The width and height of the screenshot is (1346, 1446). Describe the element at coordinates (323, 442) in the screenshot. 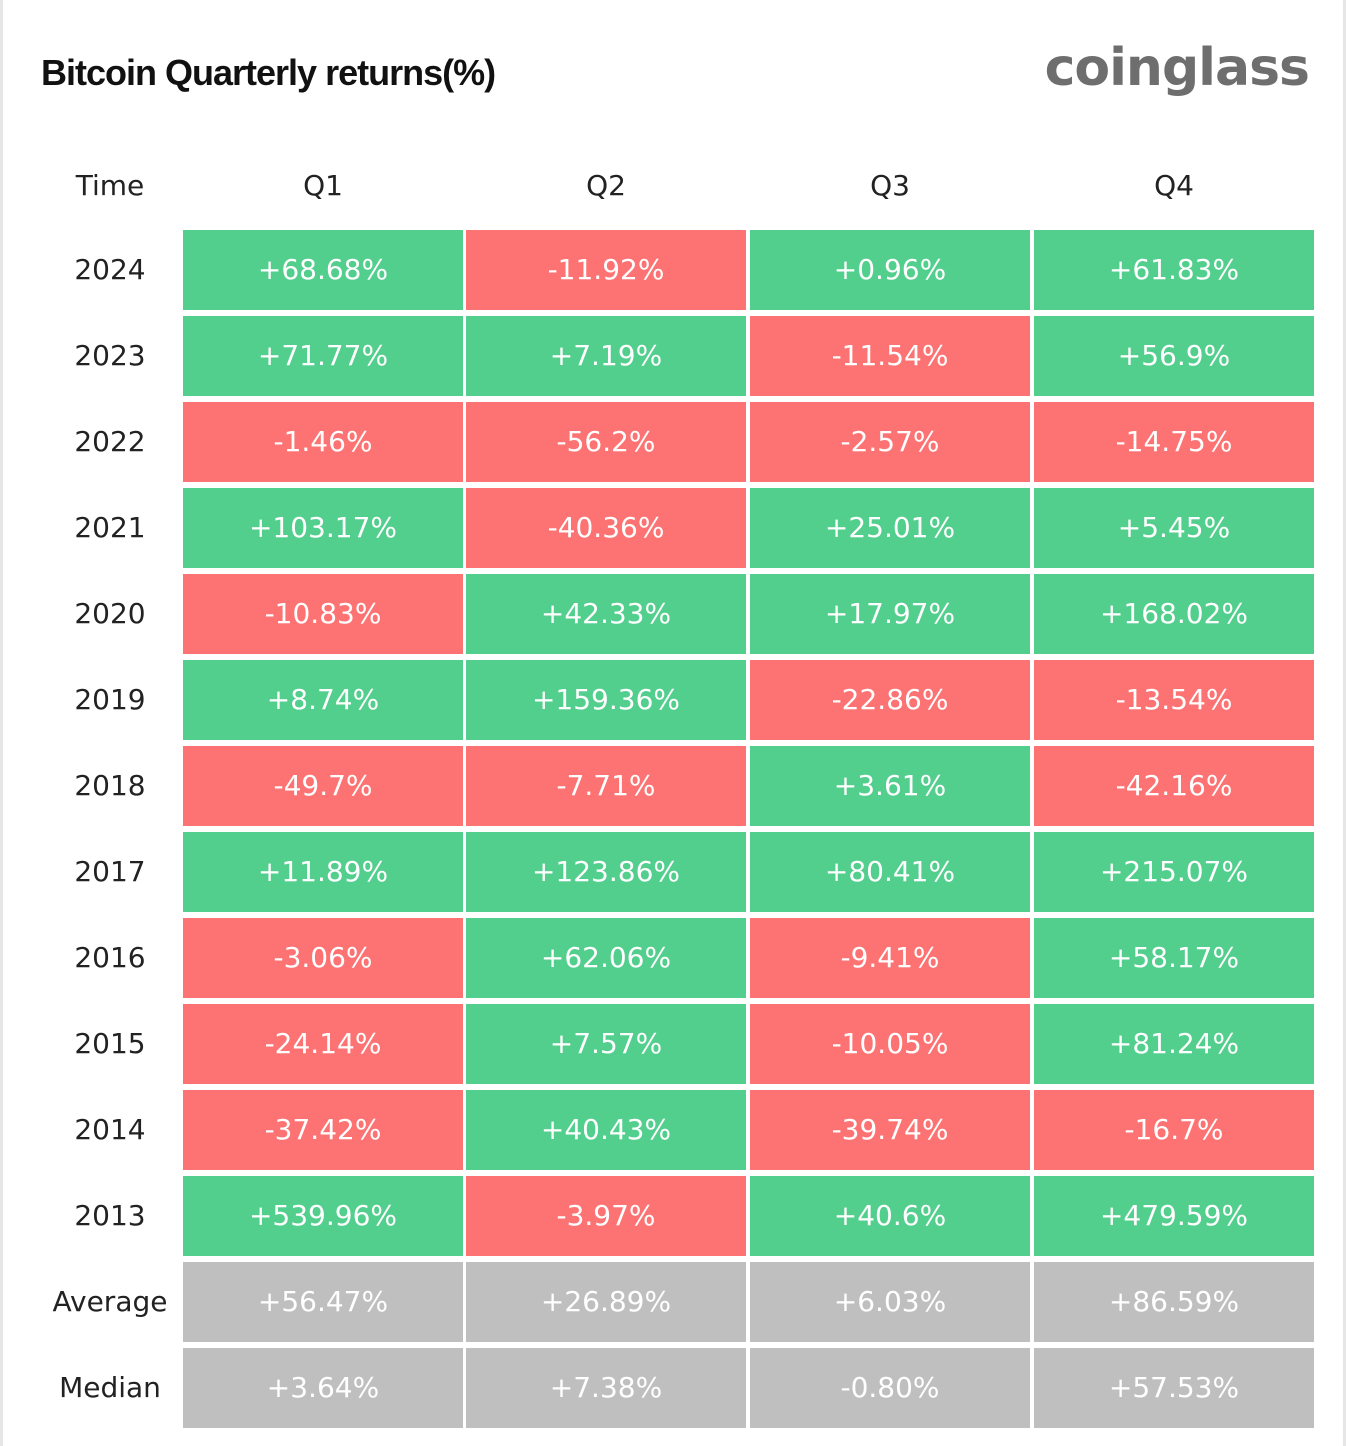

I see `cell-2022-q1: -1.46%` at that location.